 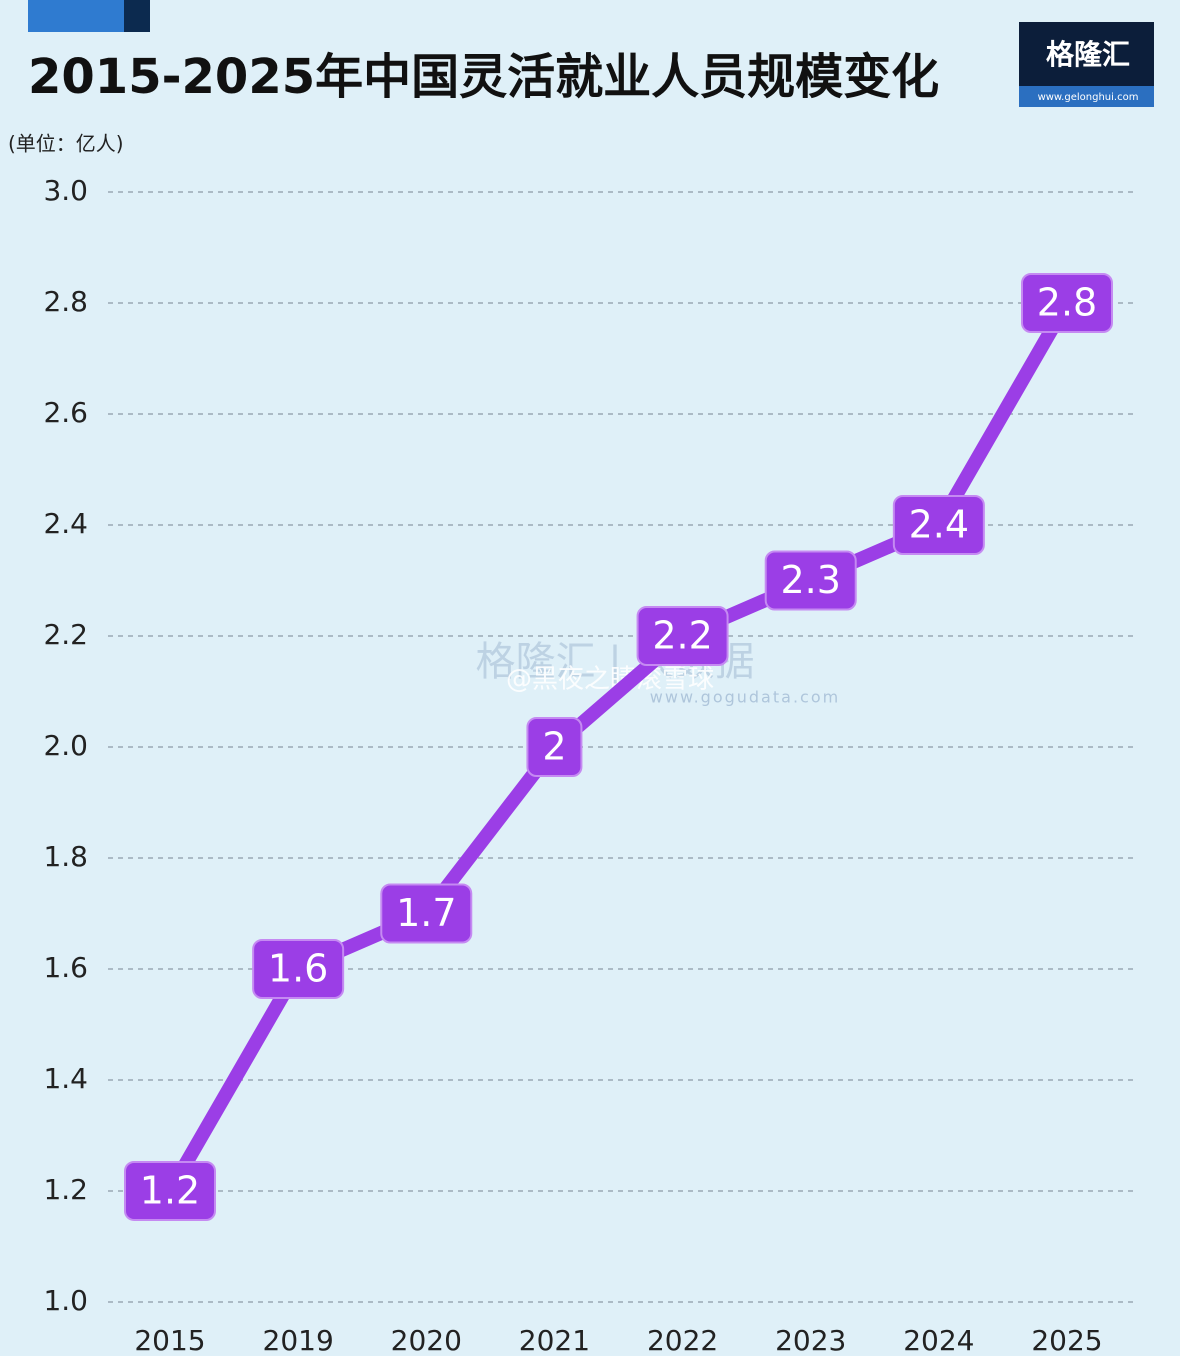 What do you see at coordinates (65, 1189) in the screenshot?
I see `y-tick-label: 1.2` at bounding box center [65, 1189].